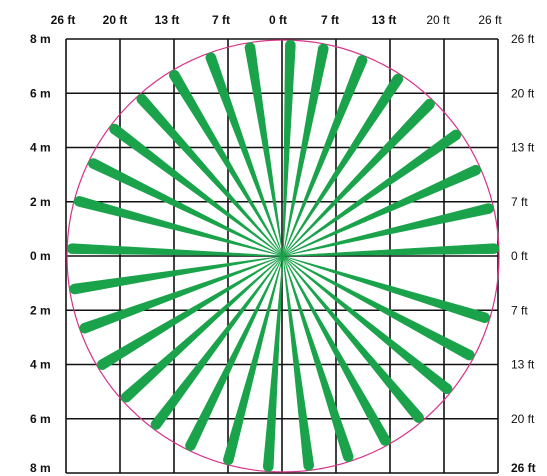 The width and height of the screenshot is (547, 476). I want to click on top-axis-label: 0 ft, so click(278, 20).